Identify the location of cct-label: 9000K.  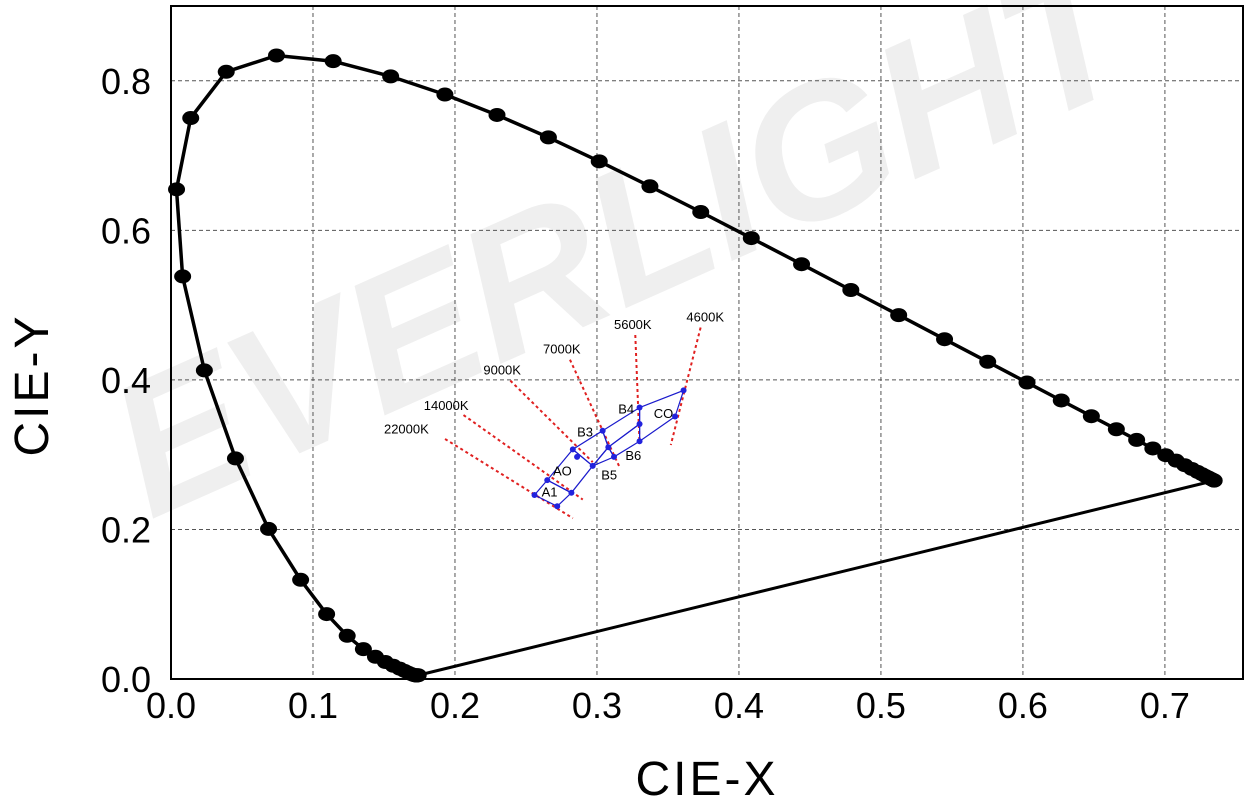
(502, 370).